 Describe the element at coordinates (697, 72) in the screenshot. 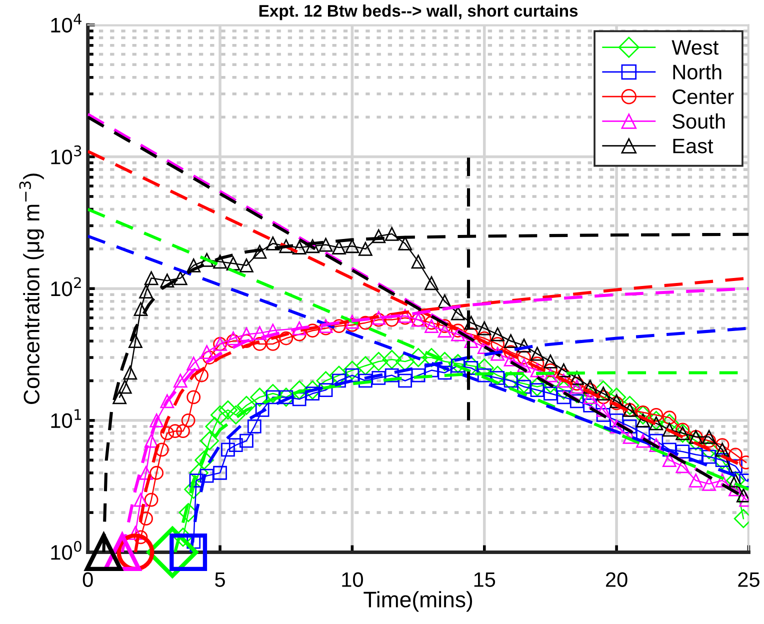

I see `legend-label: North` at that location.